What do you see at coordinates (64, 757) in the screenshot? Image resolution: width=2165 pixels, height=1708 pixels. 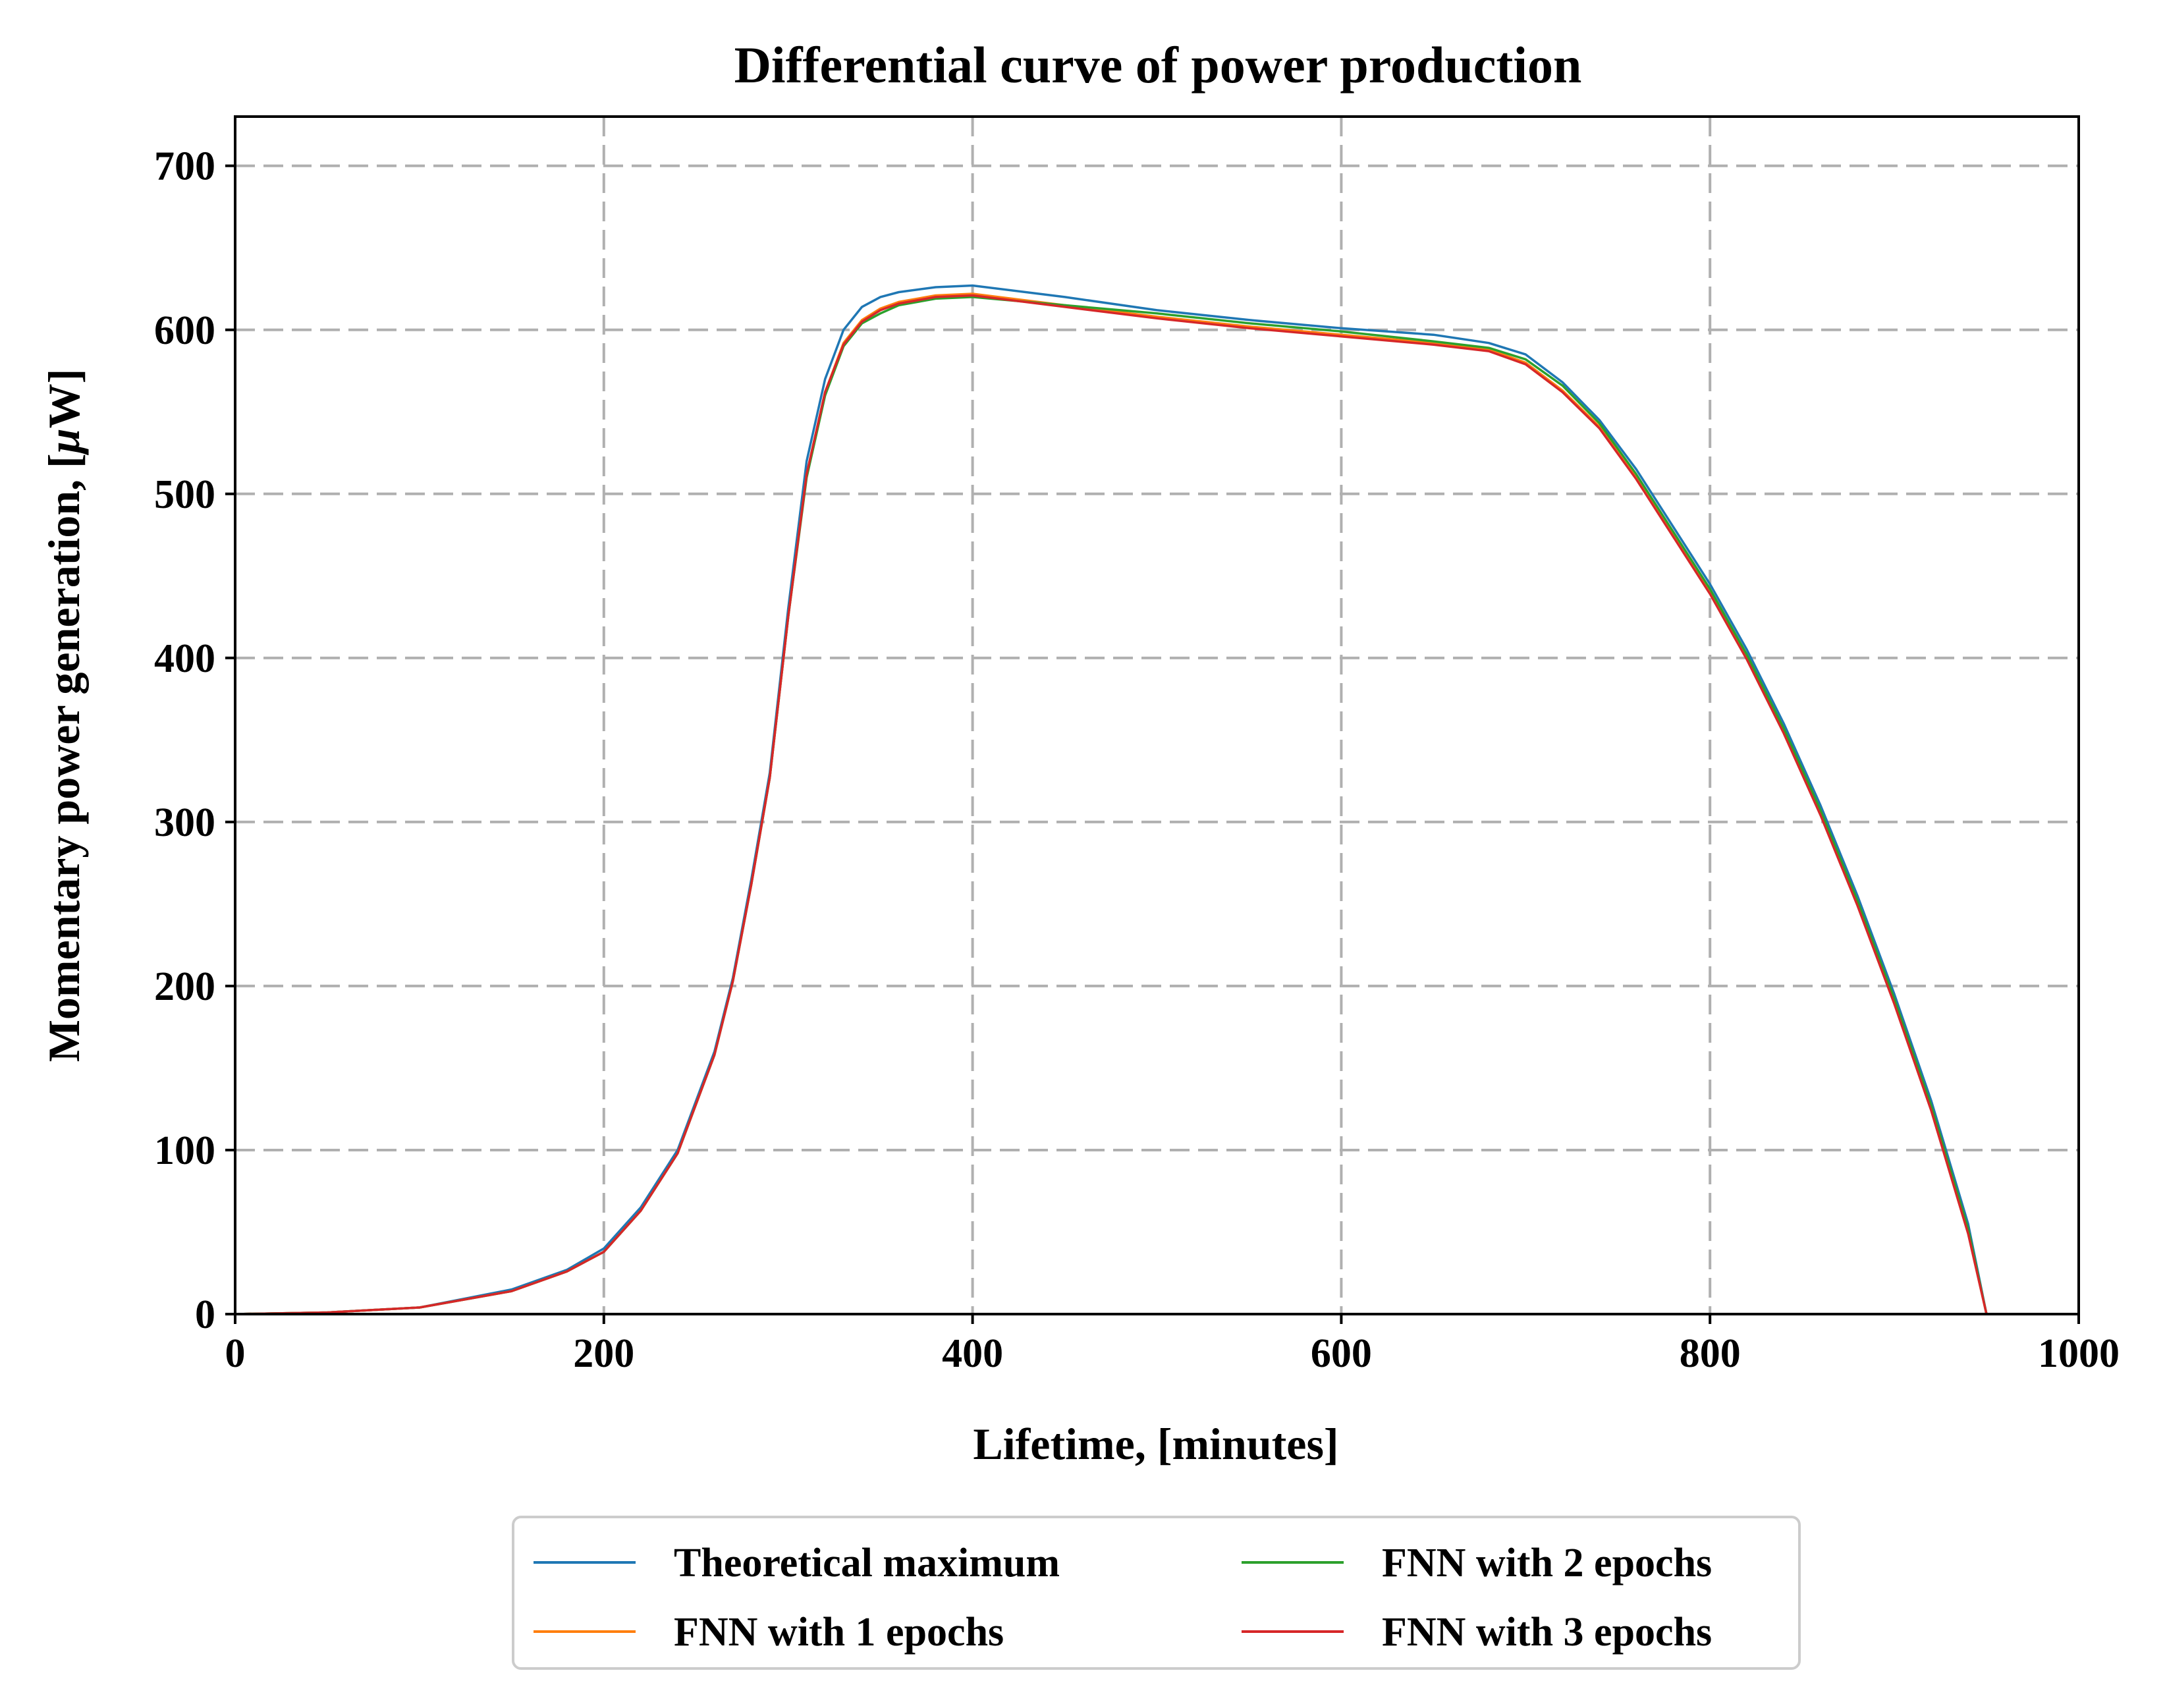 I see `y-axis-label-prefix: Momentary power generation, [` at bounding box center [64, 757].